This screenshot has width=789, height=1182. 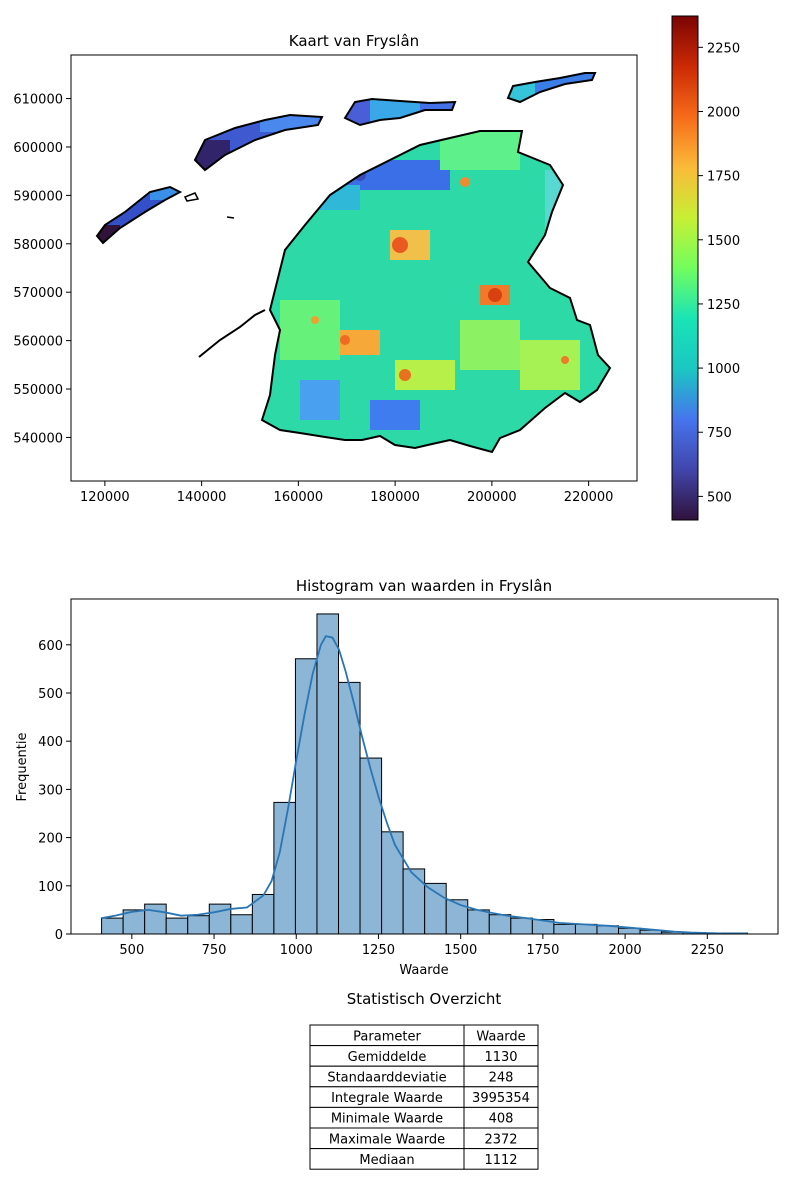 I want to click on stats-title: Statistisch Overzicht, so click(x=424, y=999).